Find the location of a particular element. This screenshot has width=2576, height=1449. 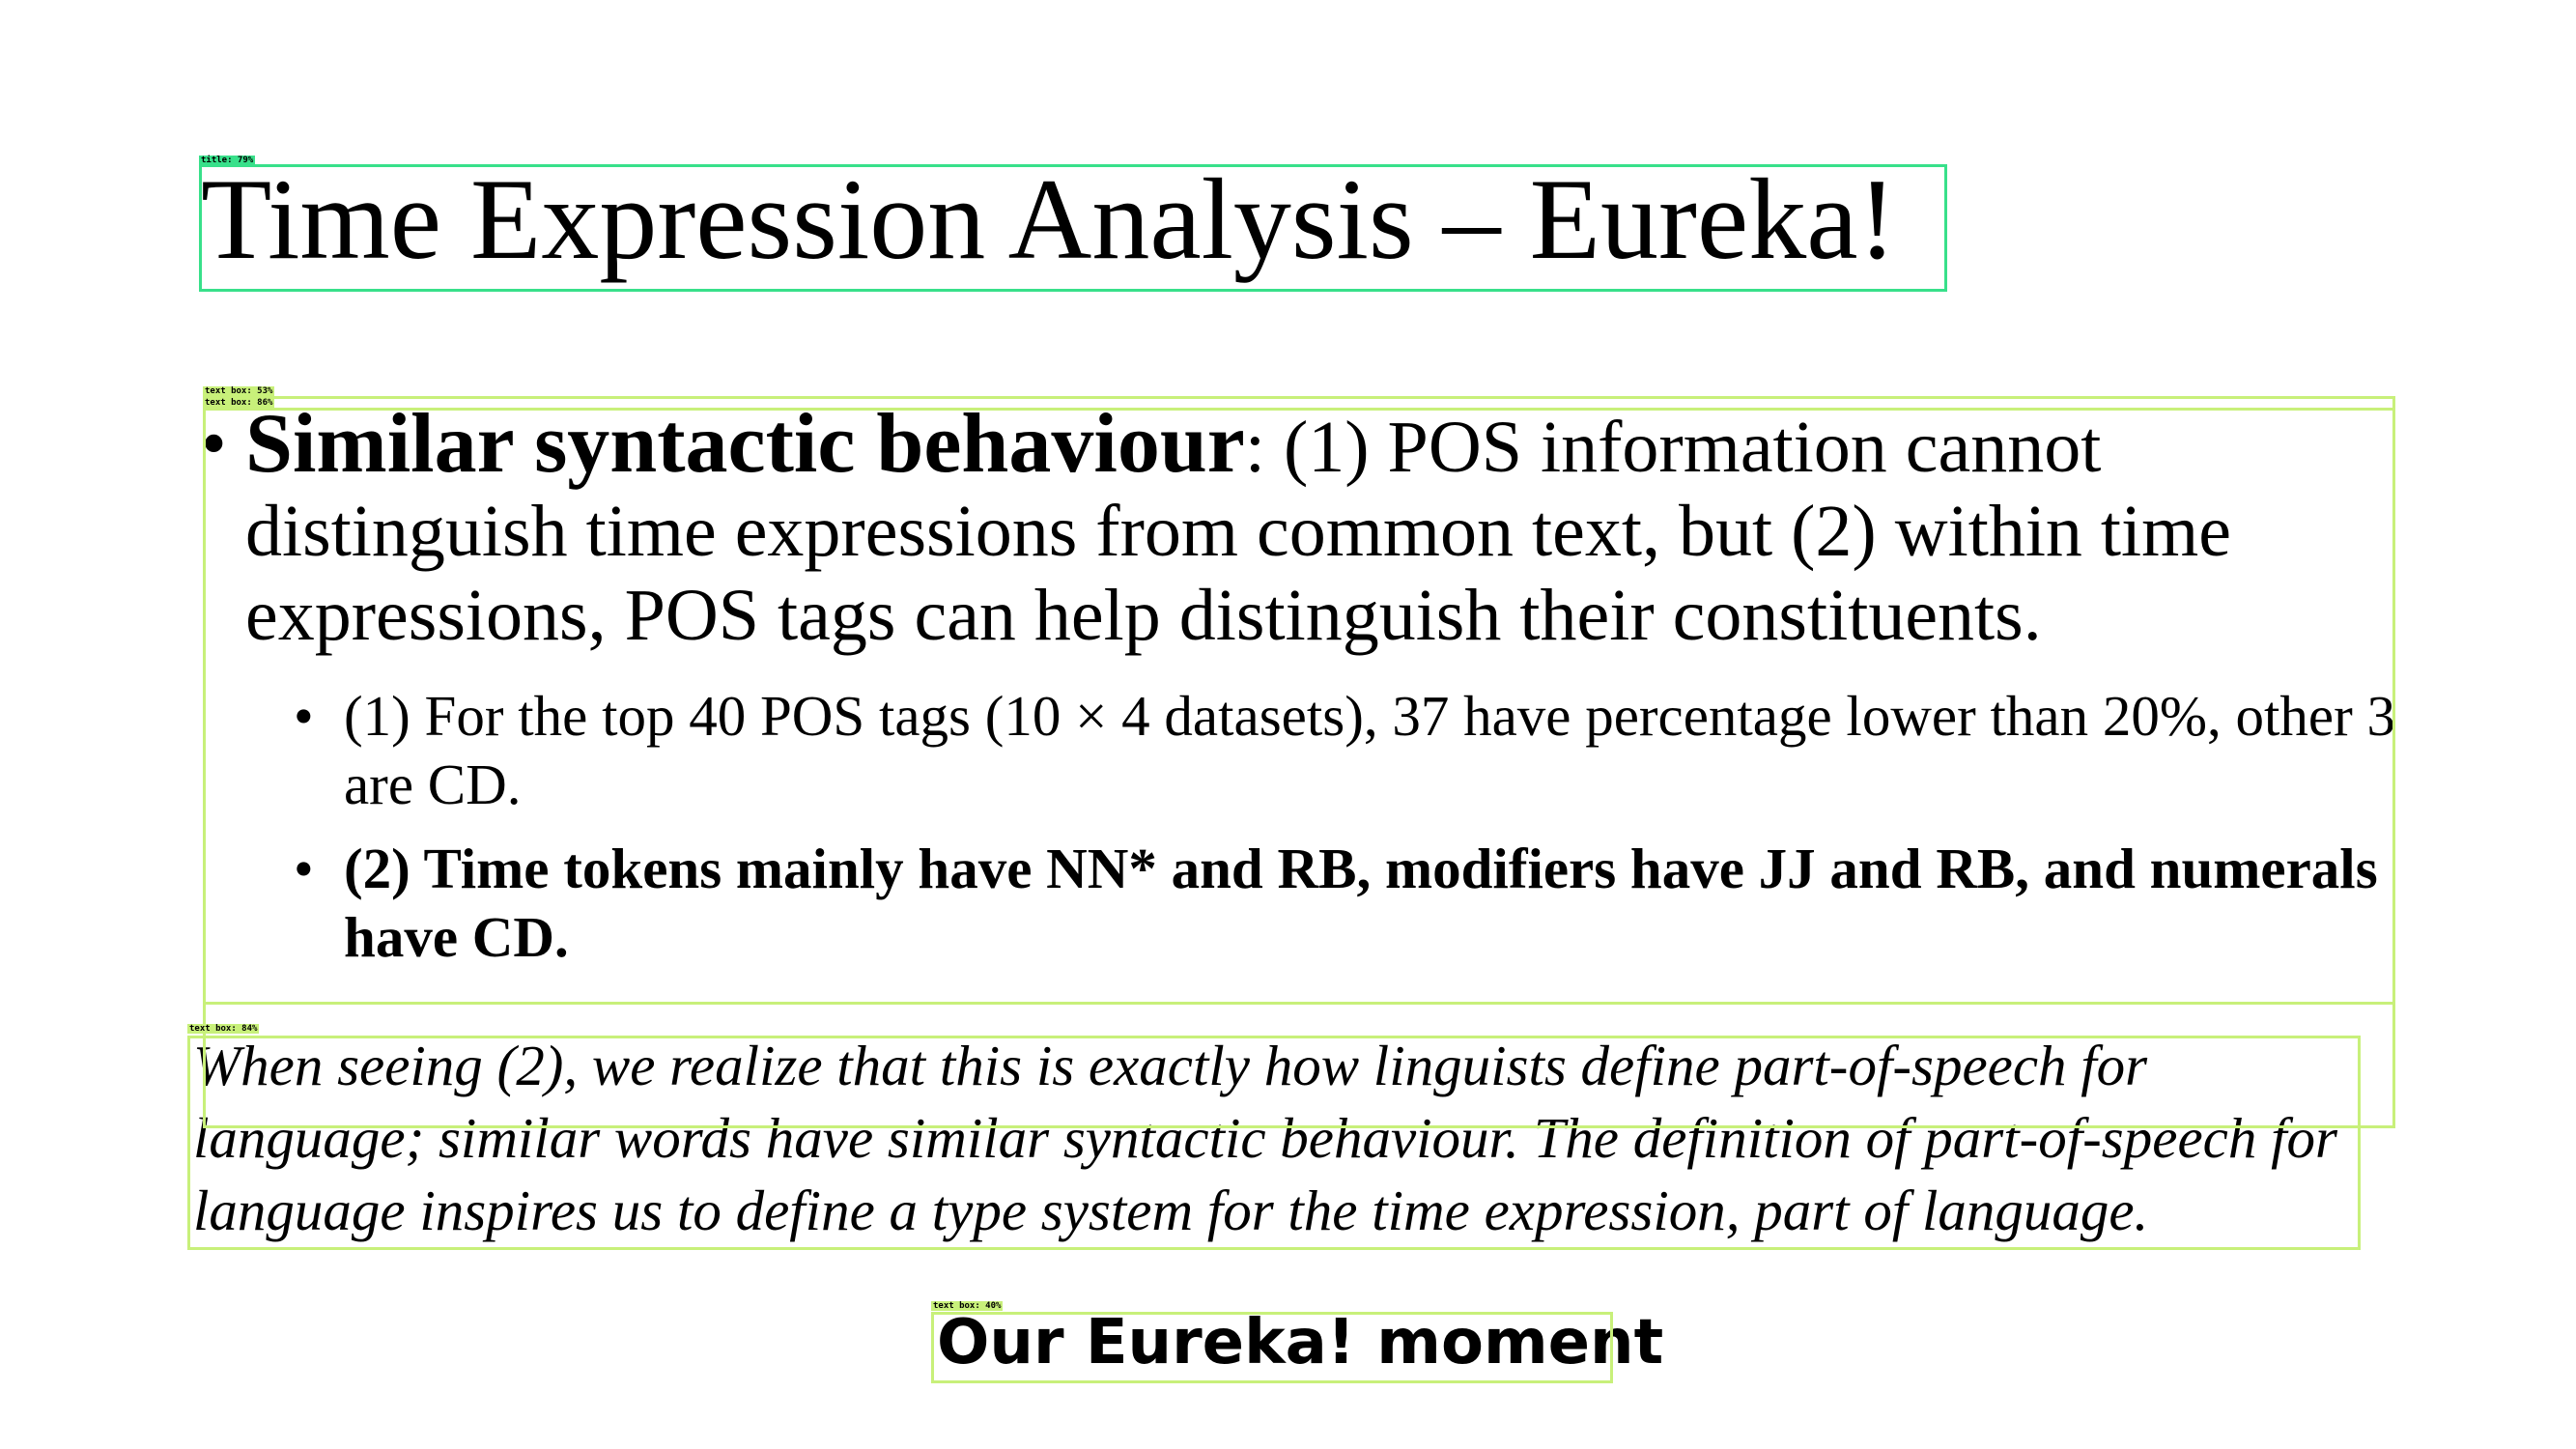

detection-label: text box: 84% is located at coordinates (223, 1029).